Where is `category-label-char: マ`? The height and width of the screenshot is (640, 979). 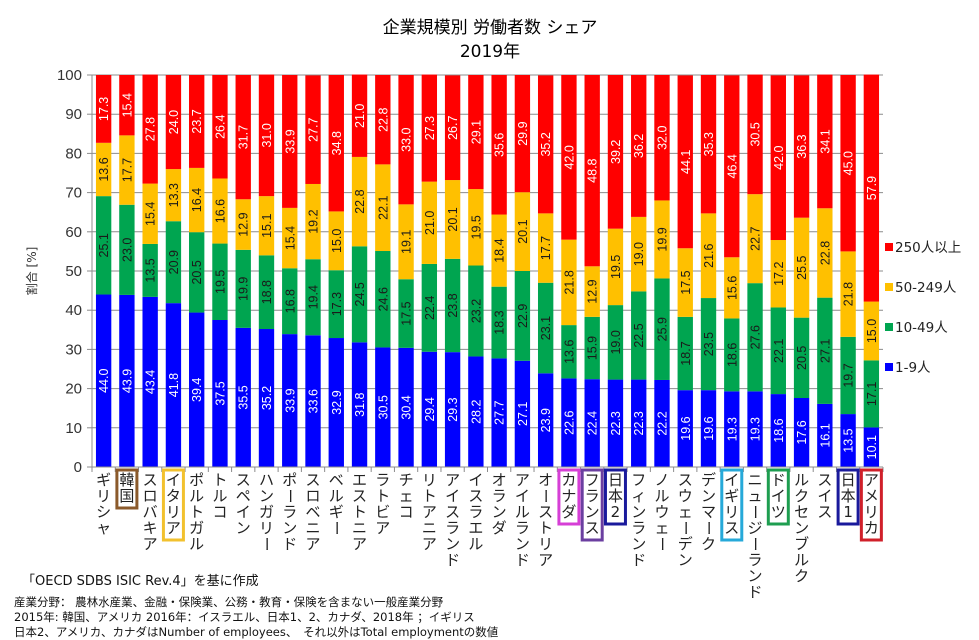 category-label-char: マ is located at coordinates (708, 512).